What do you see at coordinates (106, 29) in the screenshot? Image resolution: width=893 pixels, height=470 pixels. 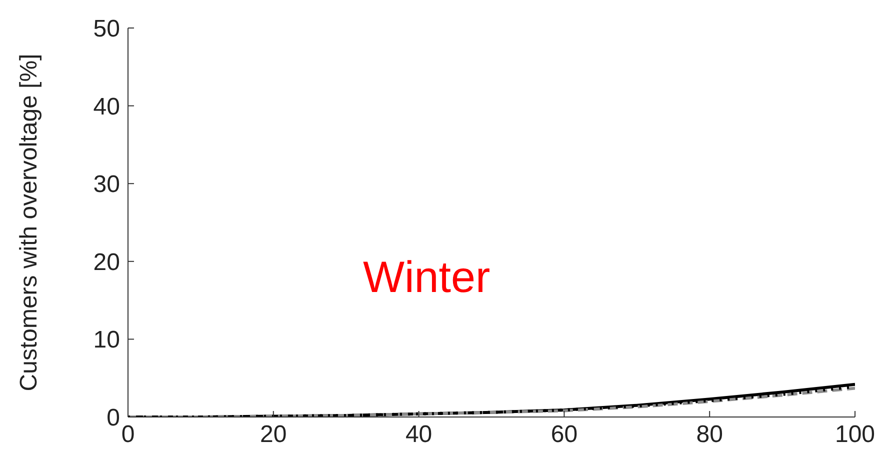 I see `y-tick-label: 50` at bounding box center [106, 29].